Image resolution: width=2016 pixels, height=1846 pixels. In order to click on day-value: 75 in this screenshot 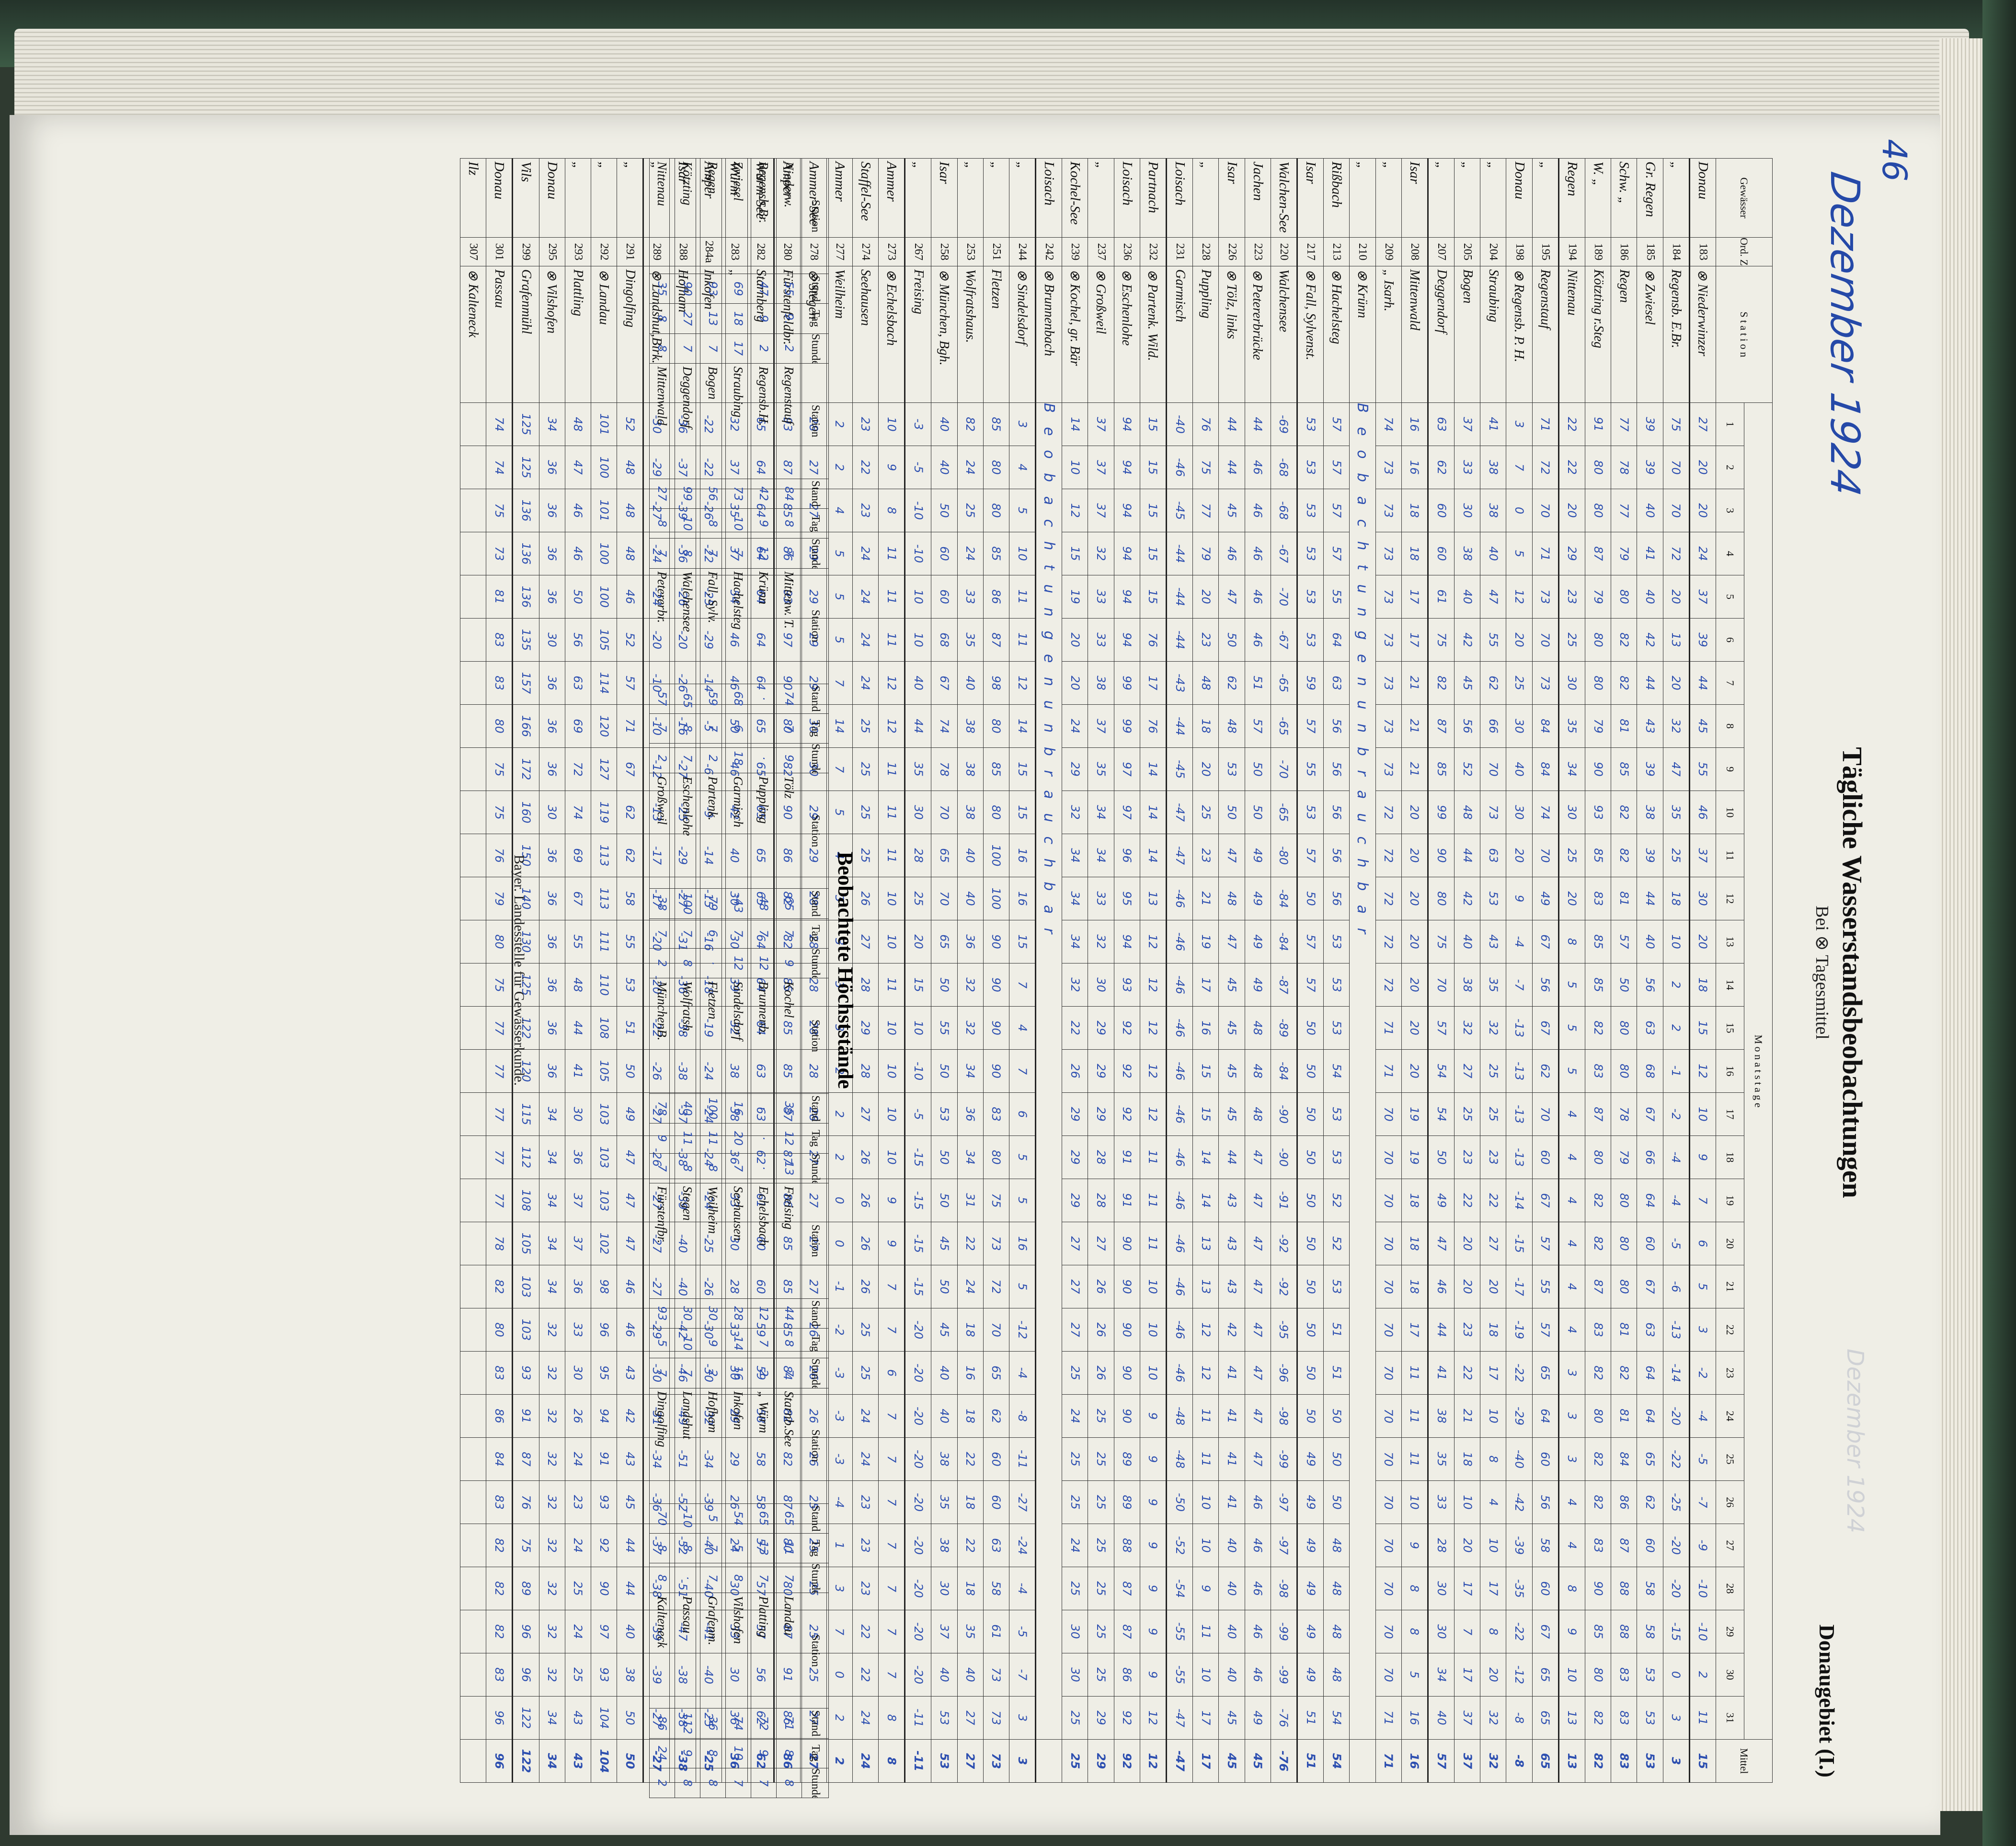, I will do `click(1441, 640)`.